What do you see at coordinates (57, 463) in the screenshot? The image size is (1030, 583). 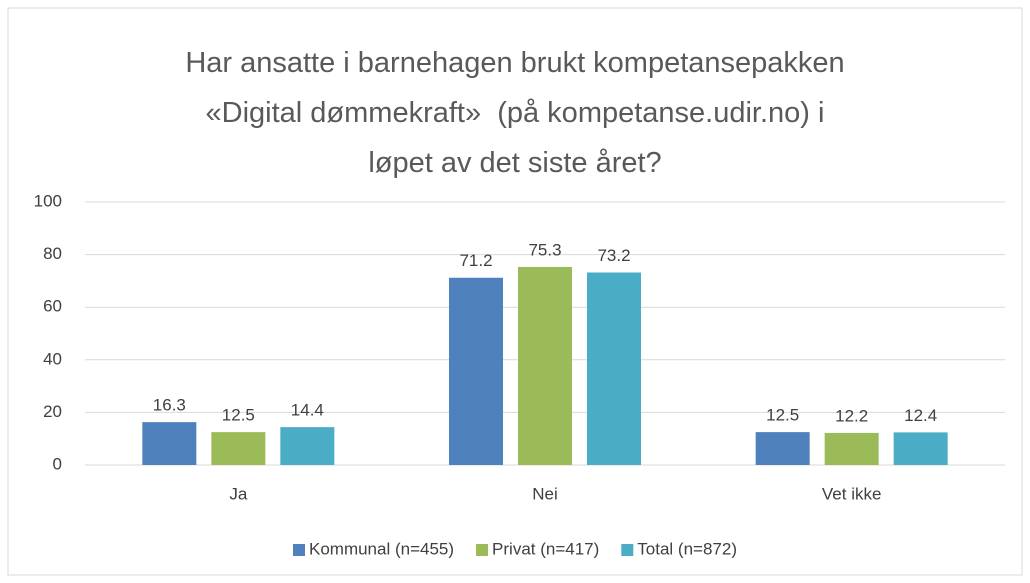 I see `y-tick-label: 0` at bounding box center [57, 463].